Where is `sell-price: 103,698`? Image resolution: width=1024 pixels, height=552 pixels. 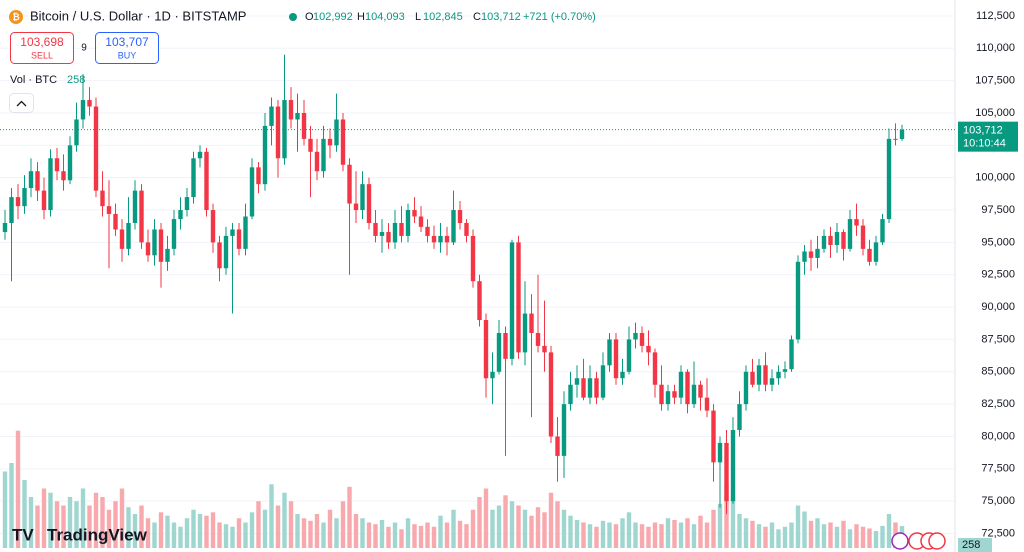
sell-price: 103,698 is located at coordinates (42, 42).